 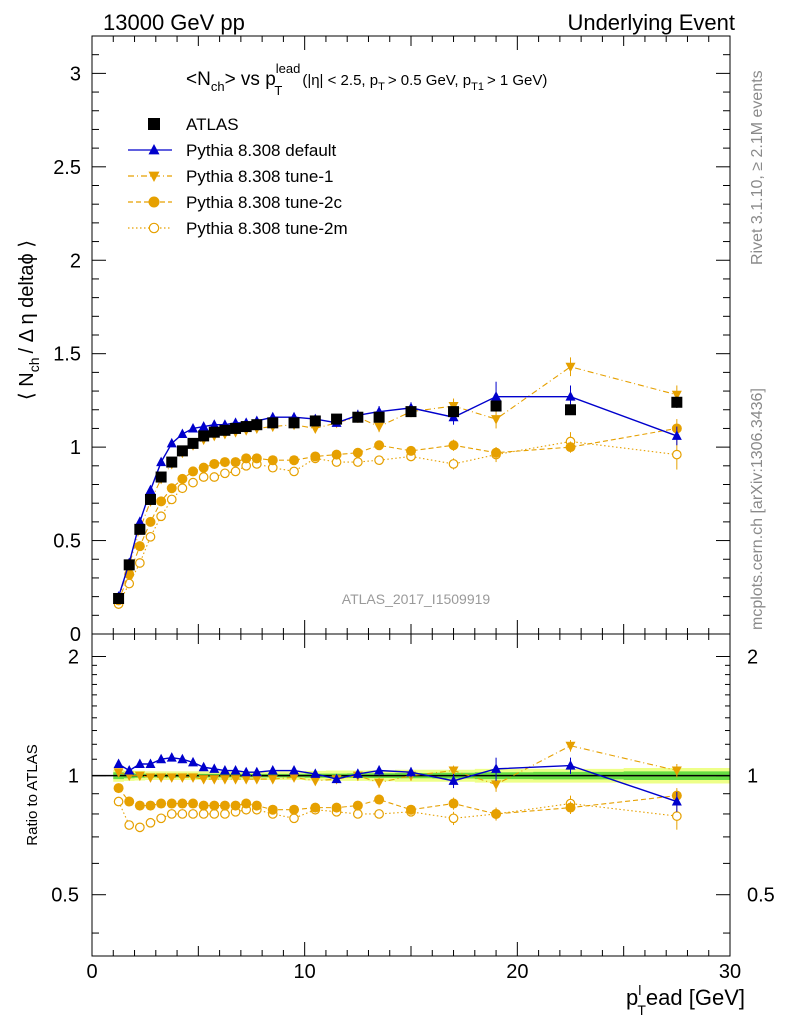 I want to click on ratio-y-tick-label-right: 2, so click(x=752, y=658).